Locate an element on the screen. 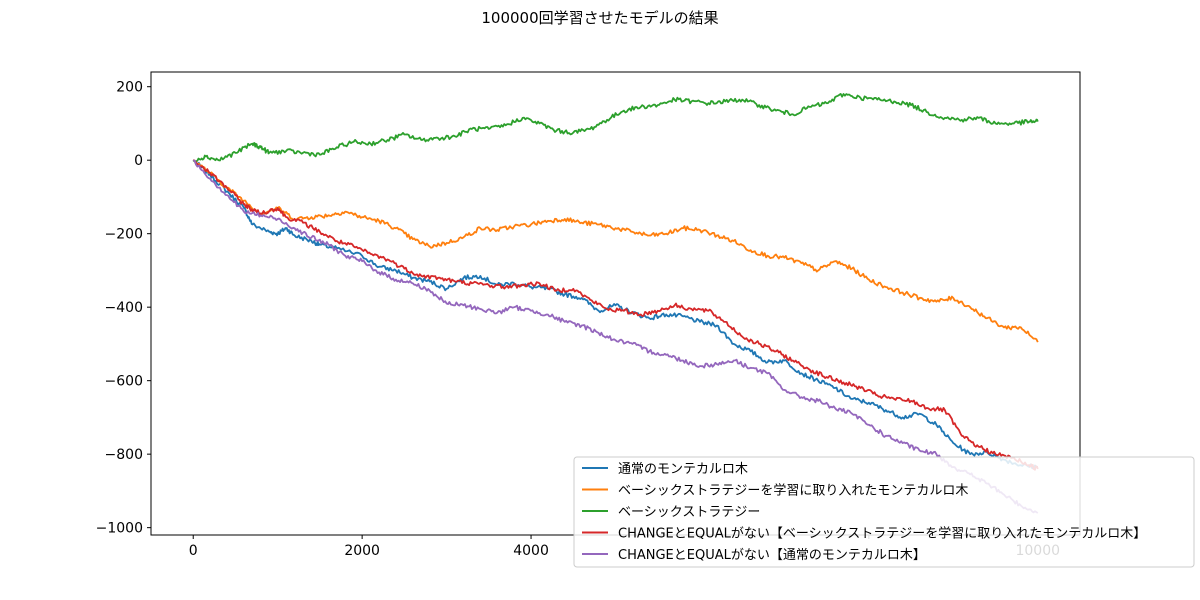  y-tick-label: −400 is located at coordinates (124, 308).